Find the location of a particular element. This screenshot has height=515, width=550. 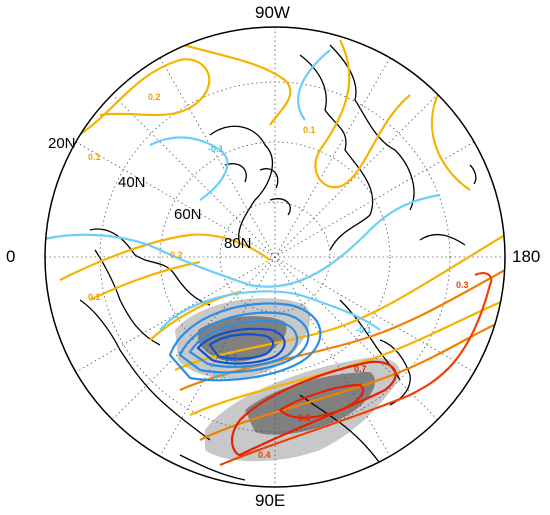

contour-label: 0.7 is located at coordinates (360, 369).